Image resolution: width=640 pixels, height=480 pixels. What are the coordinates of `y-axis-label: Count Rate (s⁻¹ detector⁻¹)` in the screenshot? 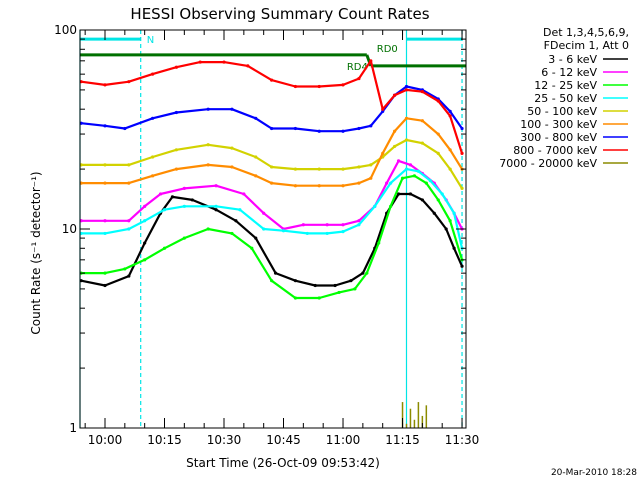 It's located at (36, 252).